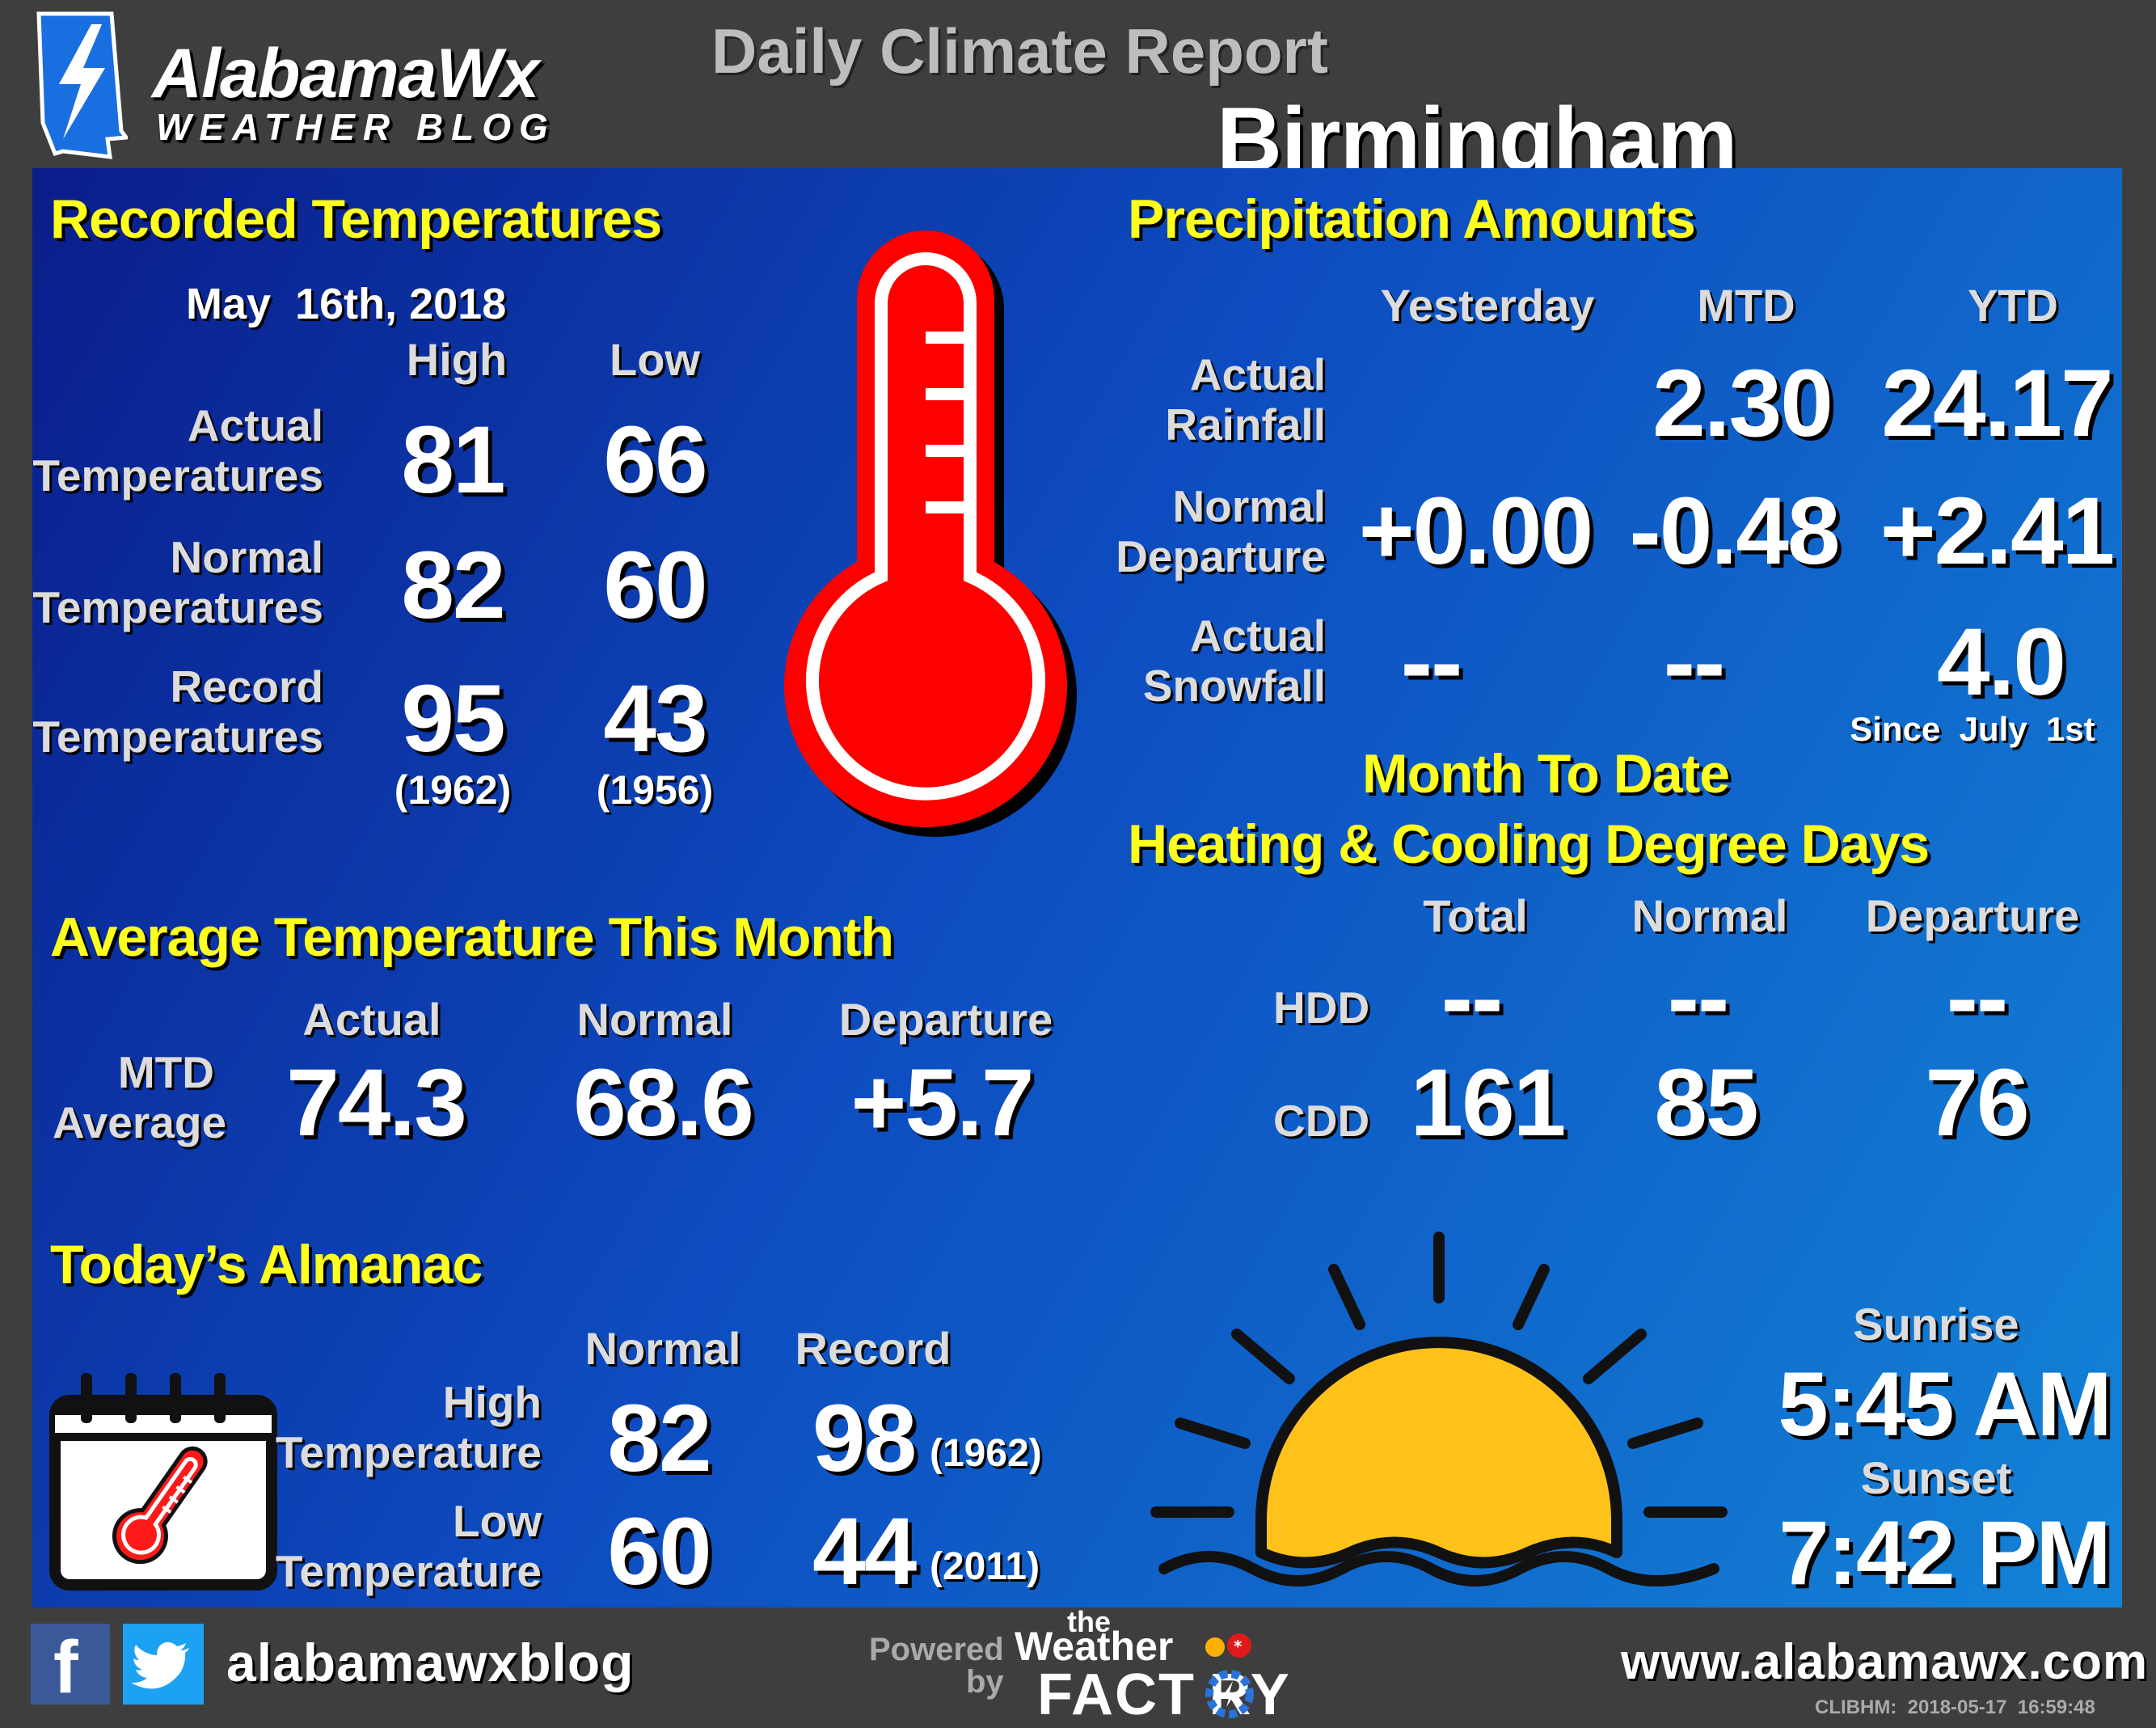 Image resolution: width=2156 pixels, height=1728 pixels. What do you see at coordinates (492, 1402) in the screenshot?
I see `row-label: High` at bounding box center [492, 1402].